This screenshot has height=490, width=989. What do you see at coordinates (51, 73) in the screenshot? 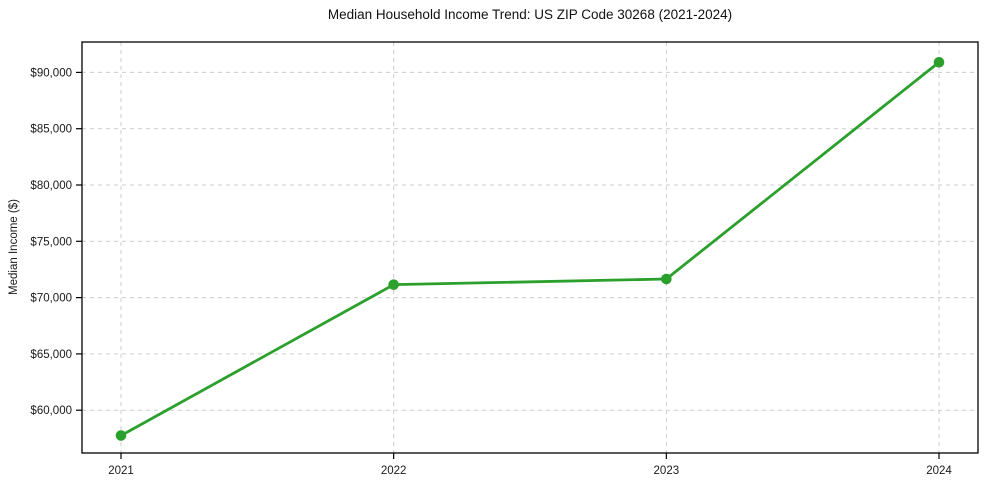
I see `y-tick-label: $90,000` at bounding box center [51, 73].